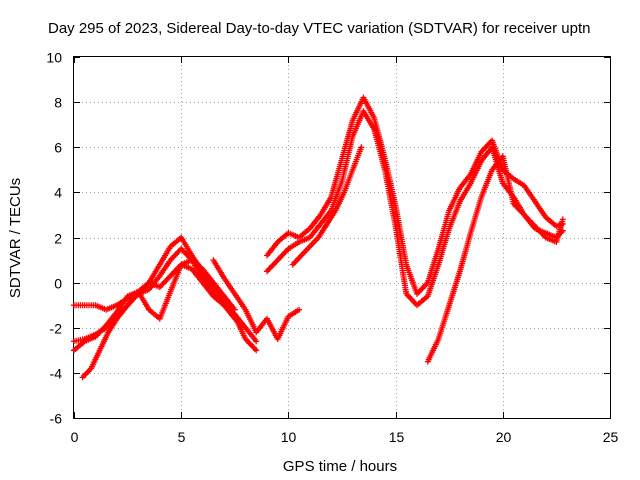 Image resolution: width=640 pixels, height=480 pixels. Describe the element at coordinates (256, 299) in the screenshot. I see `series-track-e` at that location.